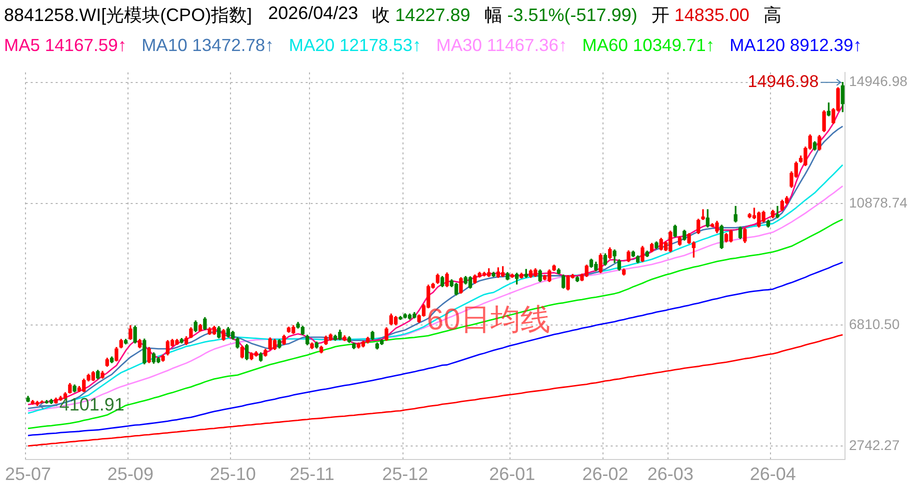  What do you see at coordinates (130, 474) in the screenshot?
I see `x-tick-label: 25-09` at bounding box center [130, 474].